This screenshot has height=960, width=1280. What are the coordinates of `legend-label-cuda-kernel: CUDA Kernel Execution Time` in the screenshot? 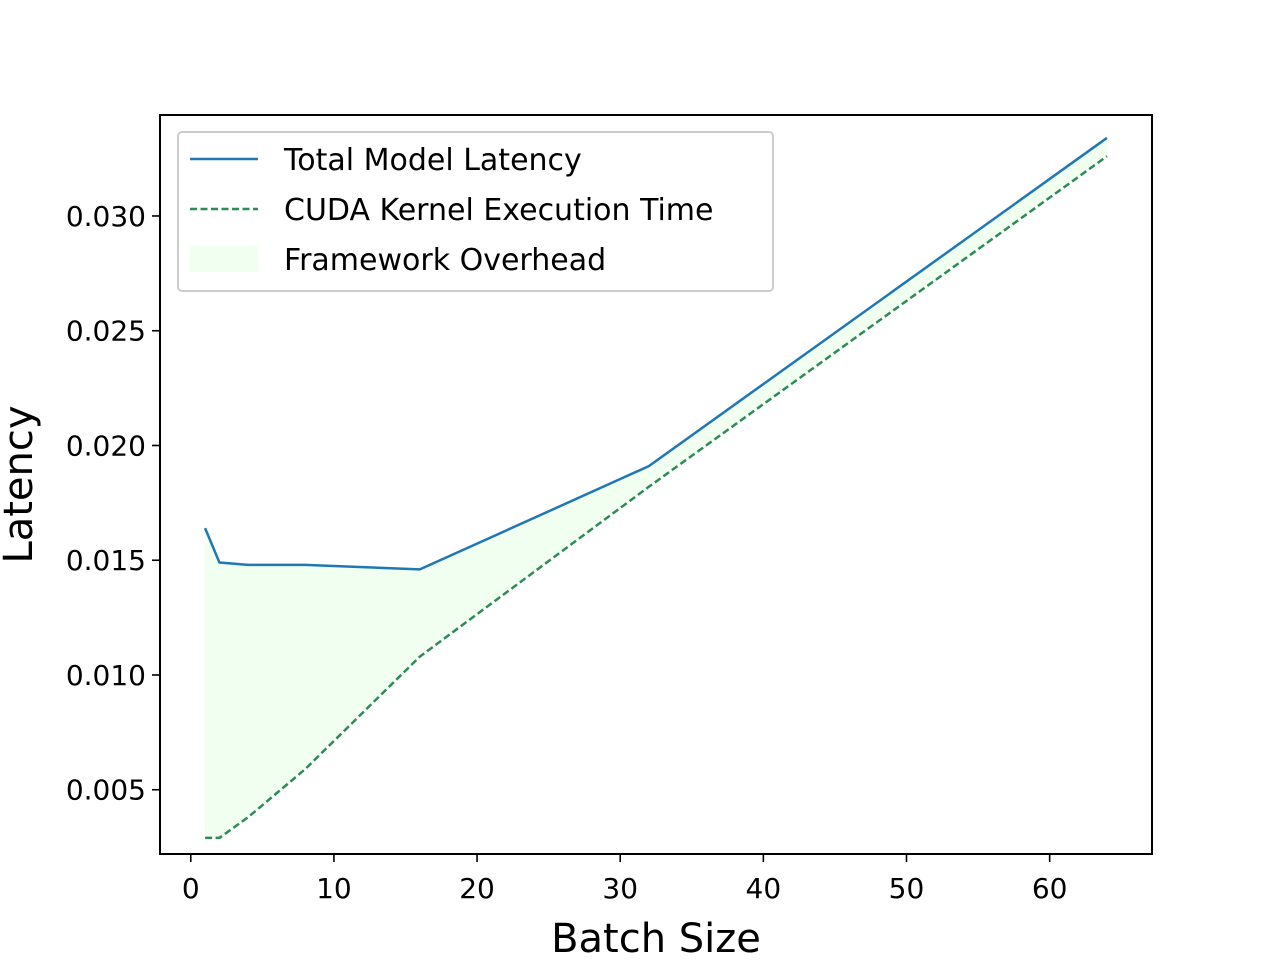 It's located at (499, 210).